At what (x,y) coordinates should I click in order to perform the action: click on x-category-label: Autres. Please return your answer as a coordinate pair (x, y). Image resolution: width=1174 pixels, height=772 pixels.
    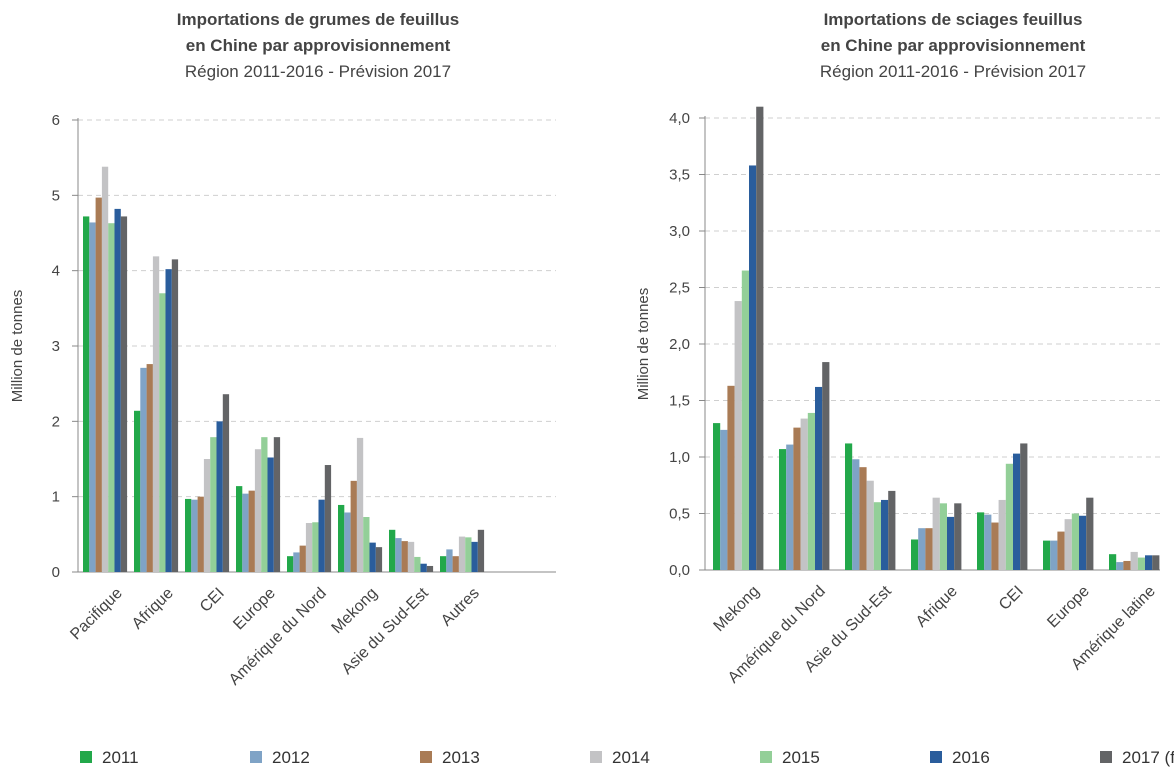
    Looking at the image, I should click on (460, 607).